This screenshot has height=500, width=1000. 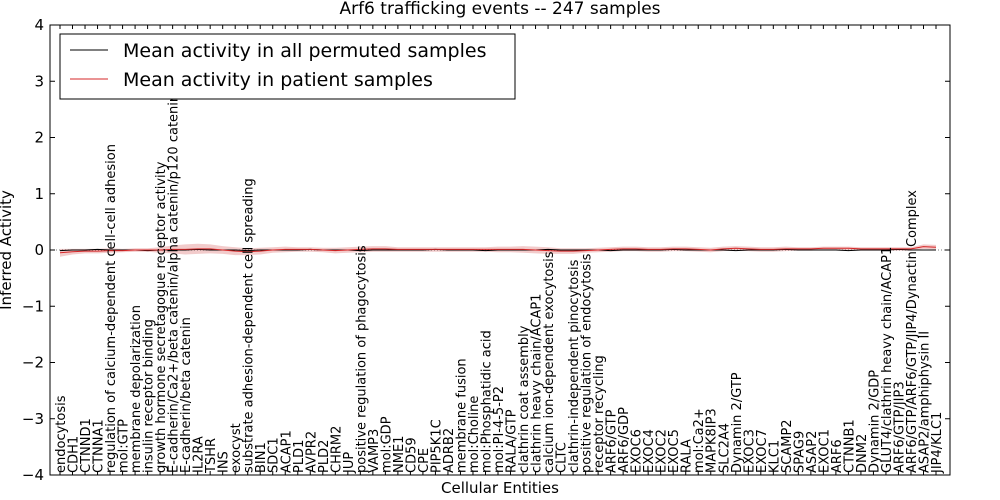 What do you see at coordinates (361, 359) in the screenshot?
I see `category-label: positive regulation of phagocytosis` at bounding box center [361, 359].